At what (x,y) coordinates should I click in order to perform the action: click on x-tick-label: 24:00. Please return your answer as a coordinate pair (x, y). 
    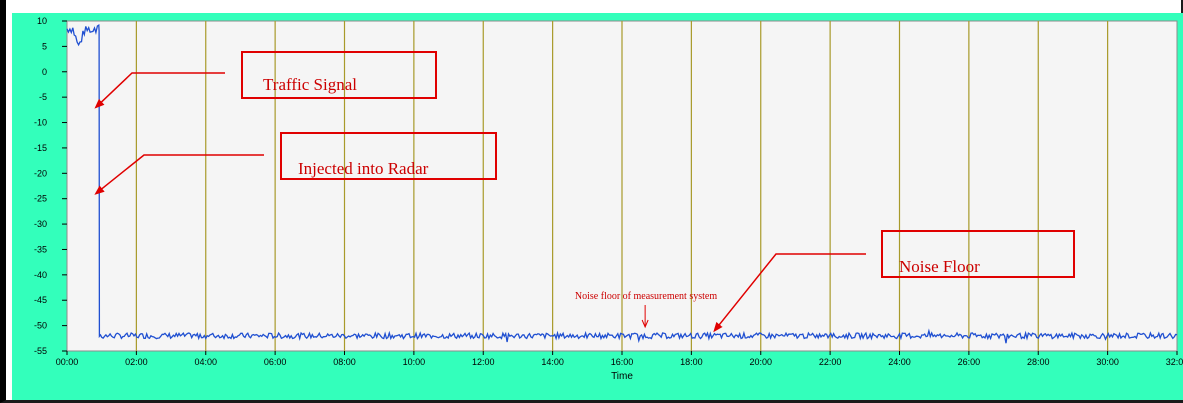
    Looking at the image, I should click on (899, 362).